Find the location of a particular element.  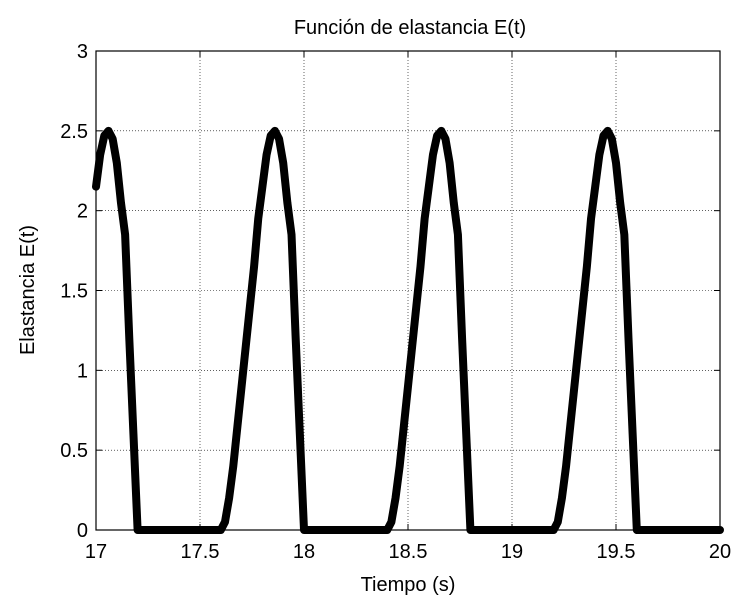

x-tick-label: 19.5 is located at coordinates (616, 552).